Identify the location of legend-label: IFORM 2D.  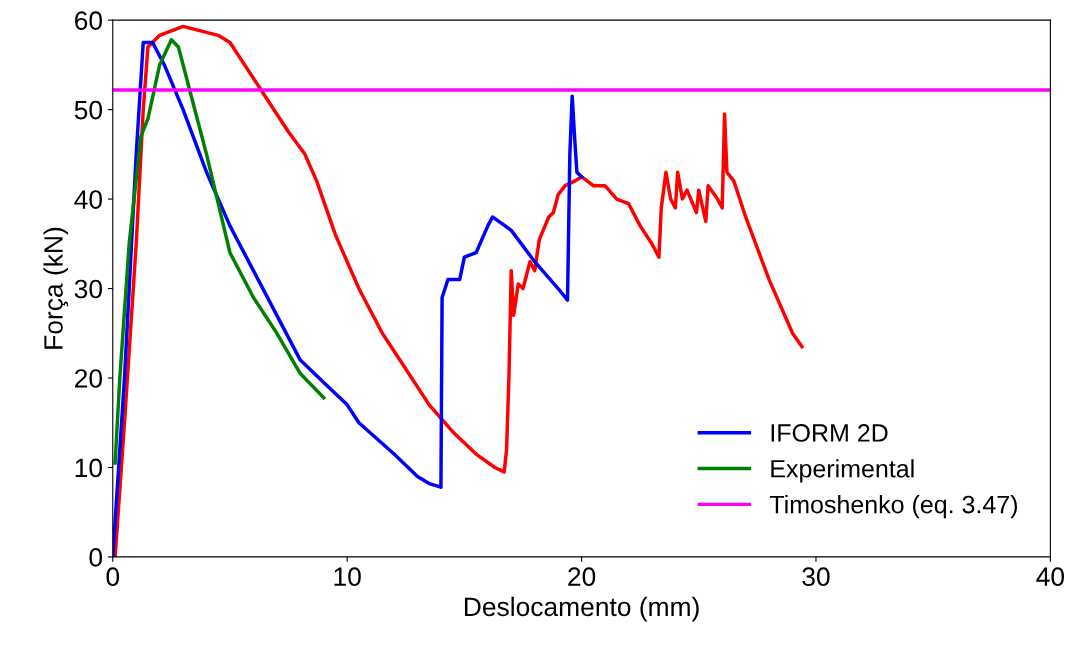
(829, 433).